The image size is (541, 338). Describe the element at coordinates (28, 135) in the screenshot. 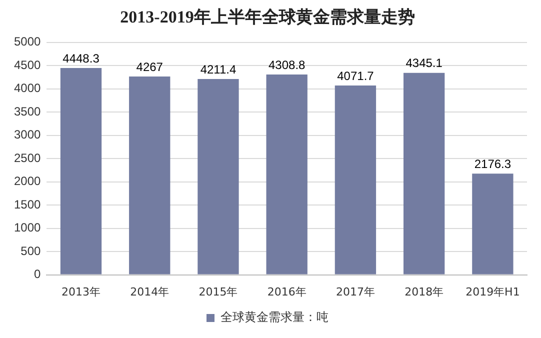

I see `y-tick-label: 3000` at that location.